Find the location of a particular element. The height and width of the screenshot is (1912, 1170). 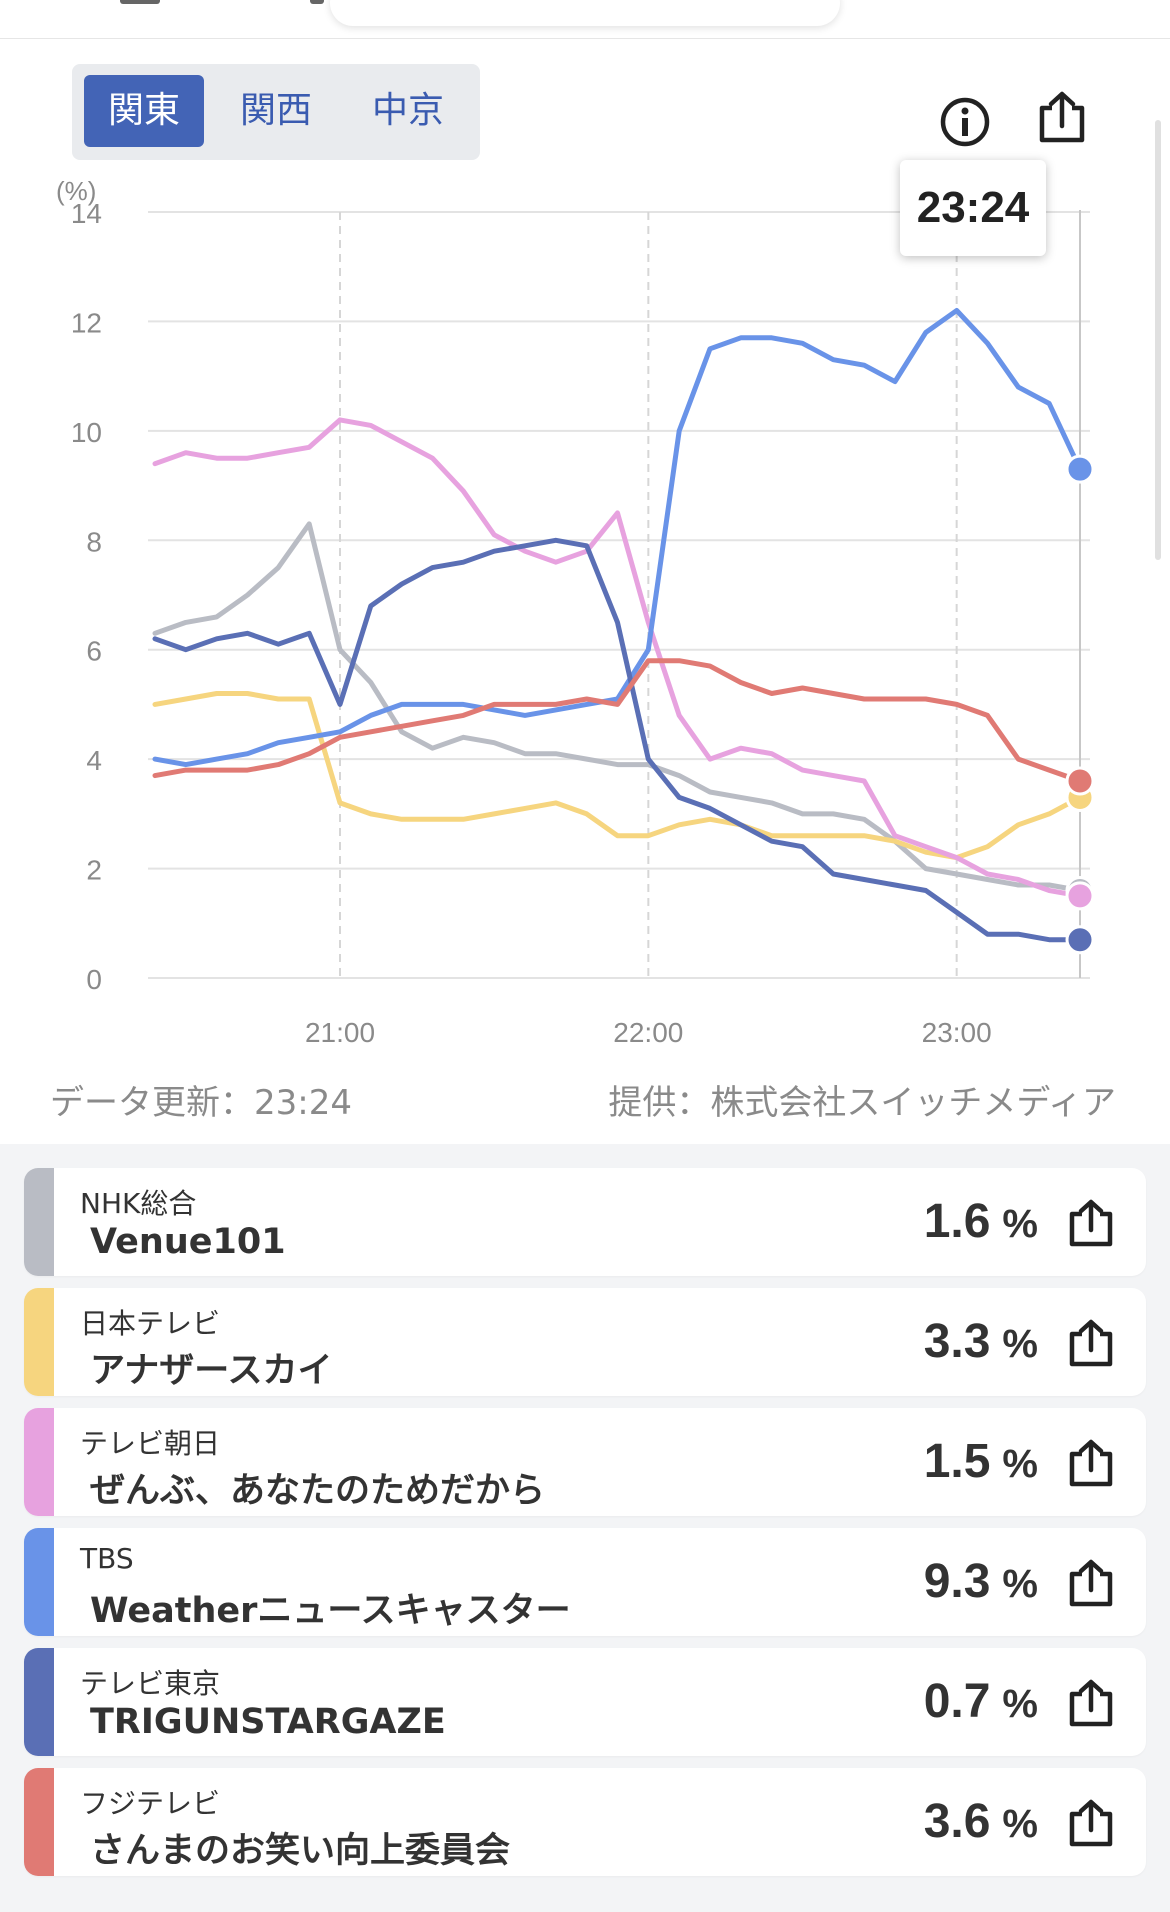

x-tick-label: 21:00 is located at coordinates (340, 1032).